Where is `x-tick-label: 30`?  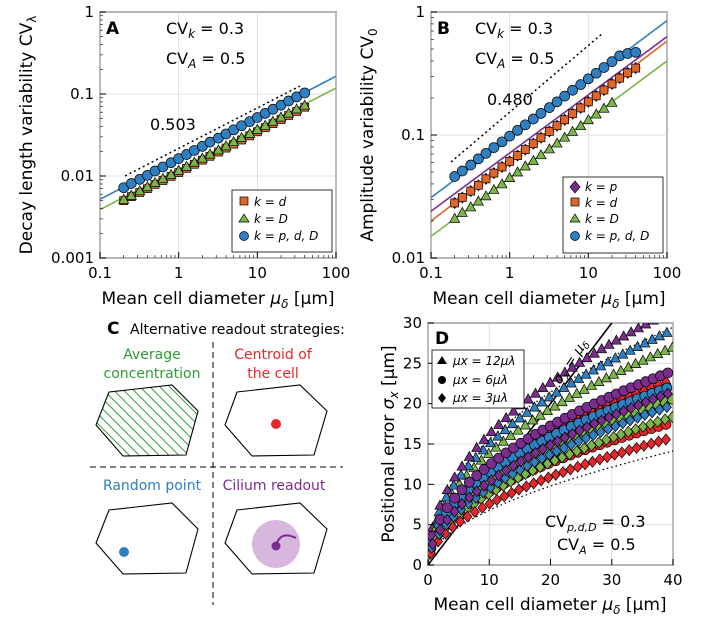
x-tick-label: 30 is located at coordinates (611, 580).